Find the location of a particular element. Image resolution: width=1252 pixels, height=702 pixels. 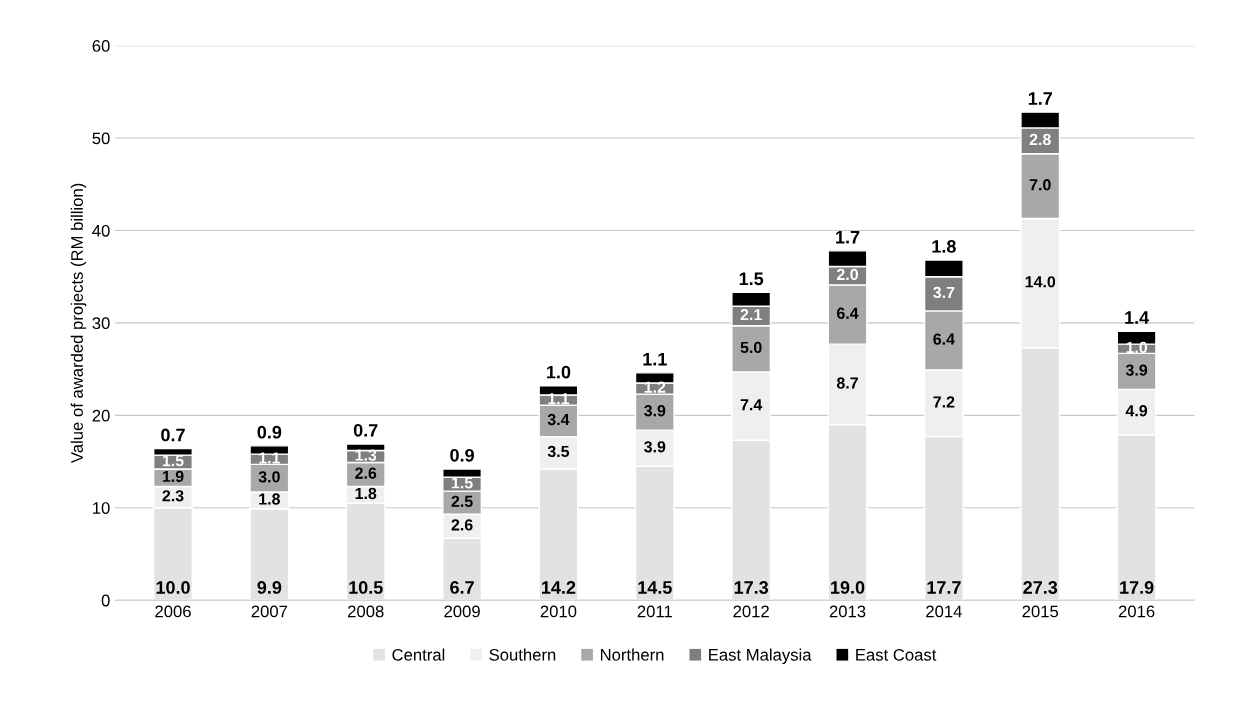

data-label: 10.0 is located at coordinates (173, 587).